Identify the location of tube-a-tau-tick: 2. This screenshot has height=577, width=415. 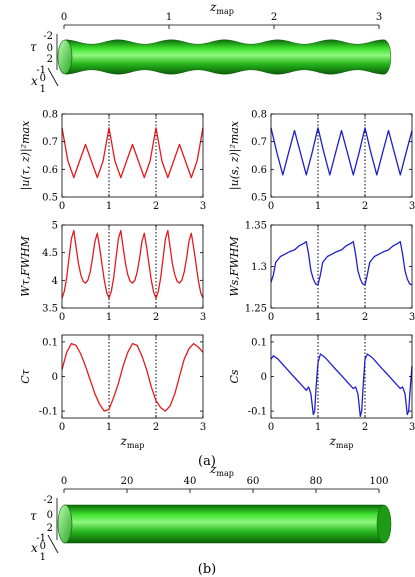
(50, 59).